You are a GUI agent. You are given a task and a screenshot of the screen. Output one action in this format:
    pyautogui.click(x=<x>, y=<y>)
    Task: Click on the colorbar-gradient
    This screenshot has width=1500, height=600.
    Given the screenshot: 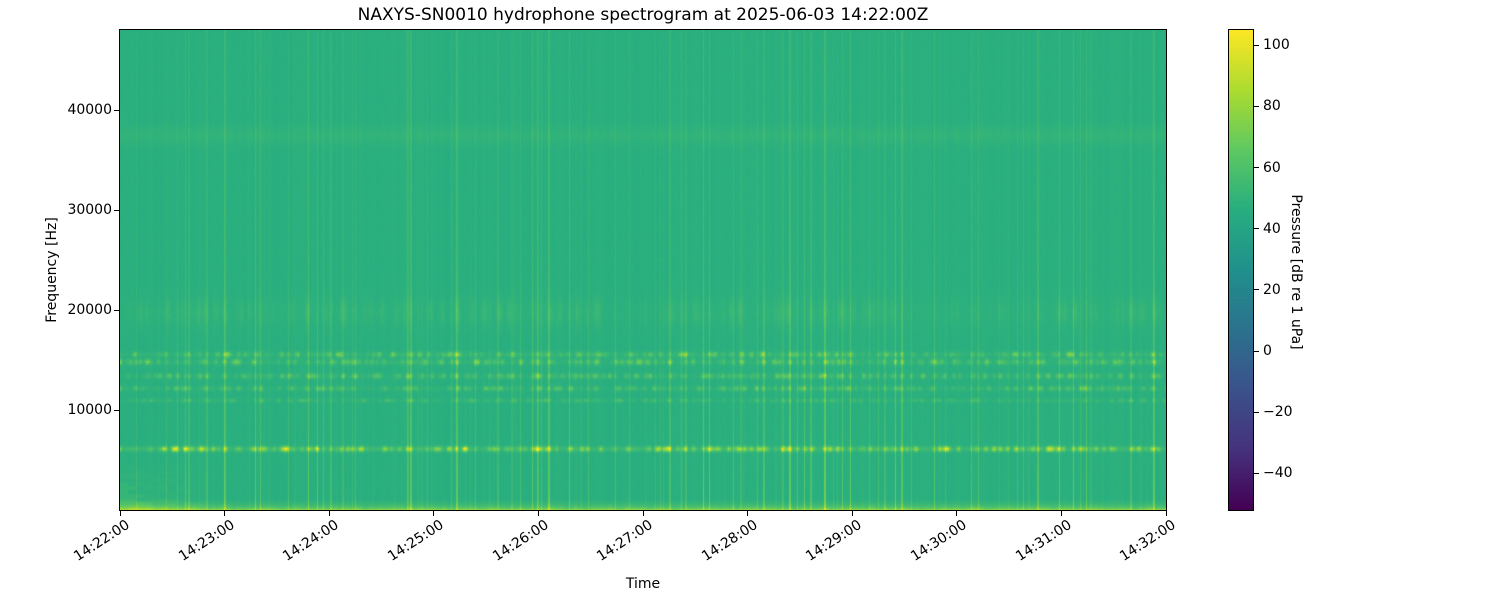 What is the action you would take?
    pyautogui.click(x=1241, y=270)
    